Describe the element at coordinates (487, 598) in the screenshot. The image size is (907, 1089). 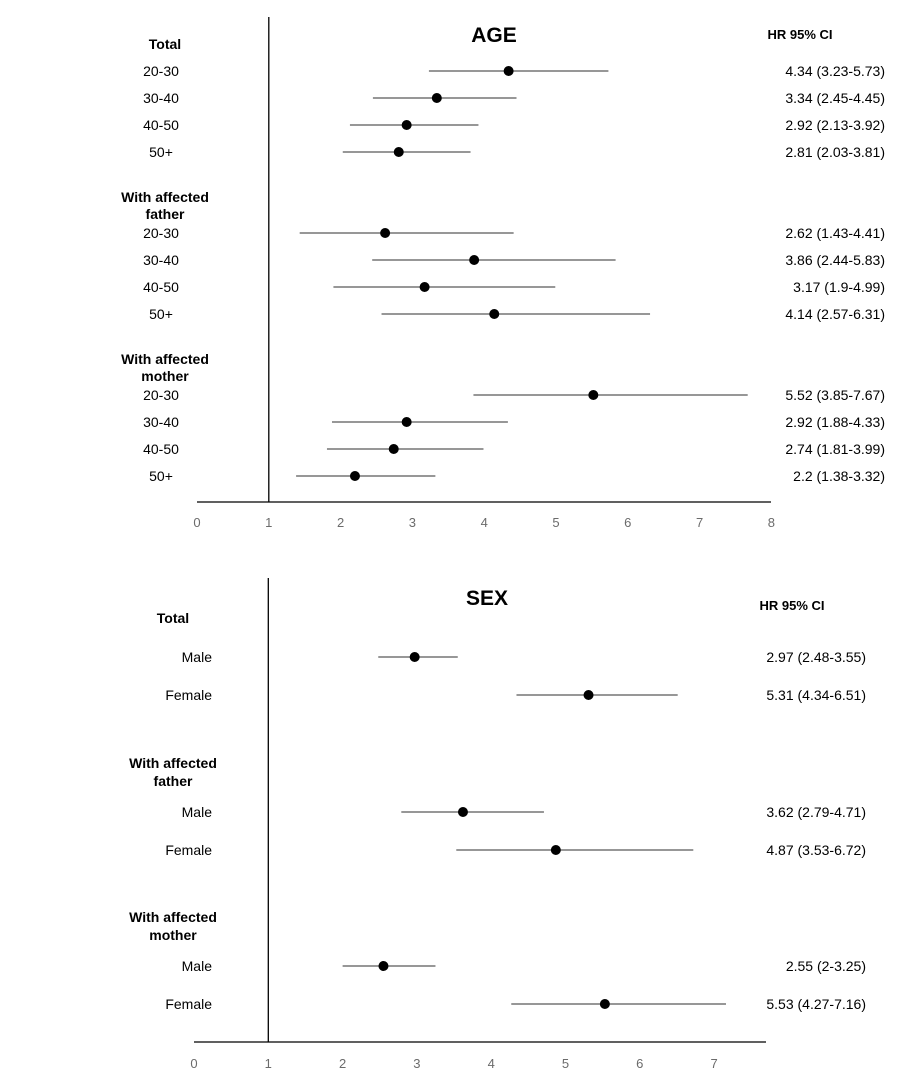
I see `chart-title: SEX` at that location.